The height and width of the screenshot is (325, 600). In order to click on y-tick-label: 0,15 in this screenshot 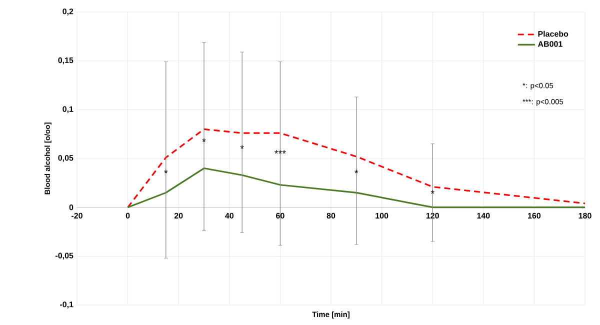, I will do `click(66, 60)`.